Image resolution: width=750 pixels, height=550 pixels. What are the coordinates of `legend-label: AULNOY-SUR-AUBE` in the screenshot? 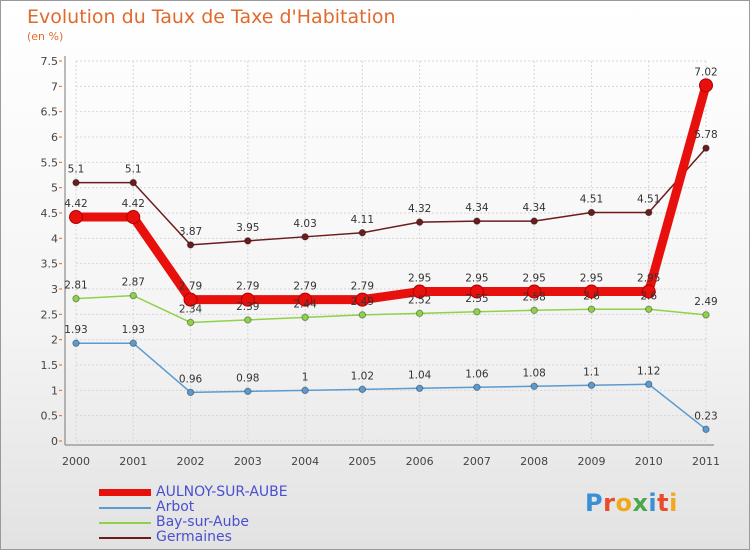 It's located at (222, 492).